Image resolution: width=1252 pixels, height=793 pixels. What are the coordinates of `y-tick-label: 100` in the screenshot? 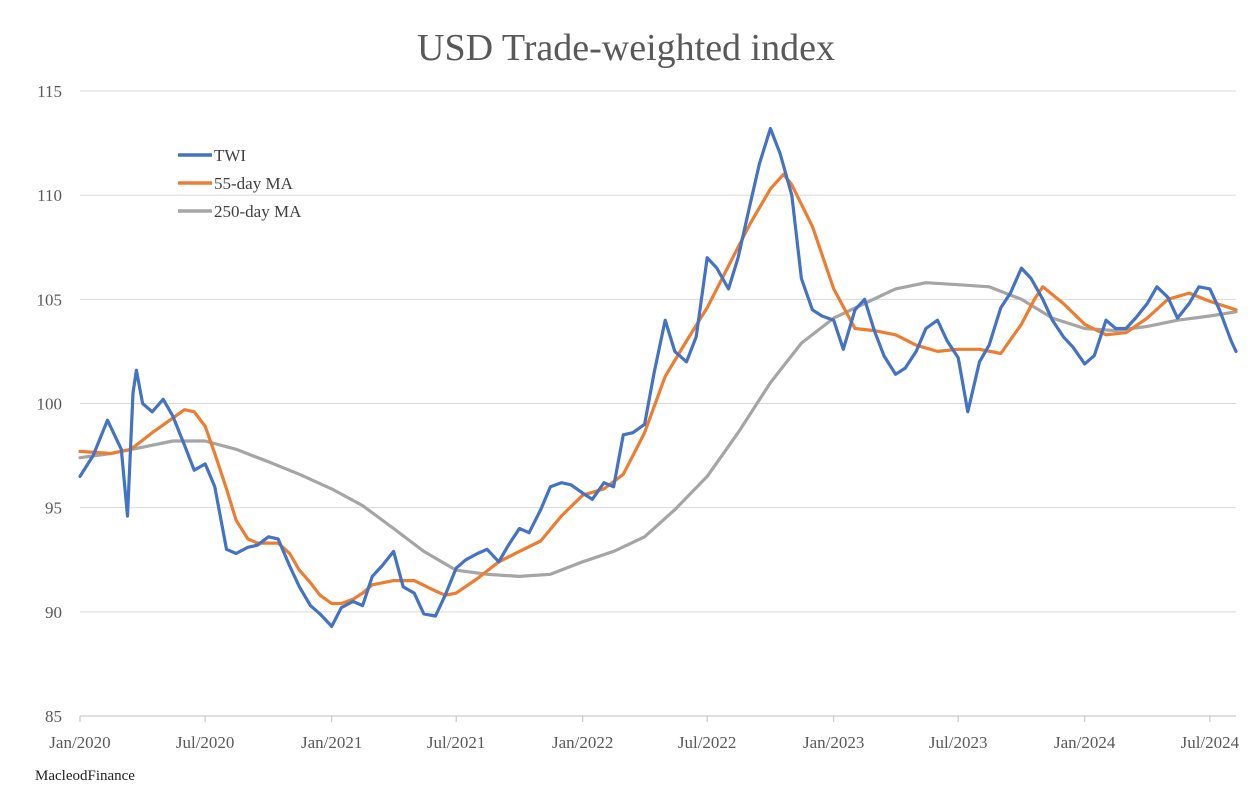 It's located at (50, 404).